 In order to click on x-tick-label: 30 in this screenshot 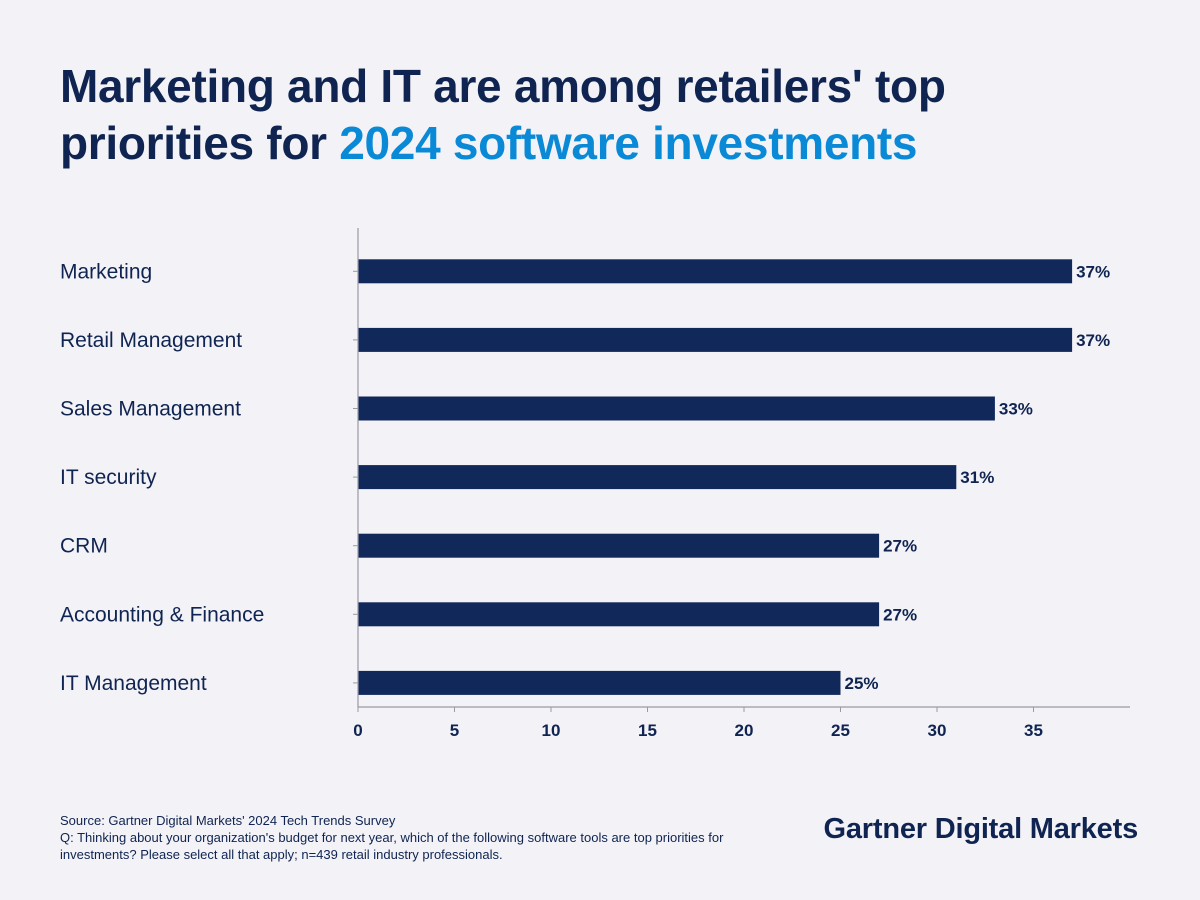, I will do `click(937, 730)`.